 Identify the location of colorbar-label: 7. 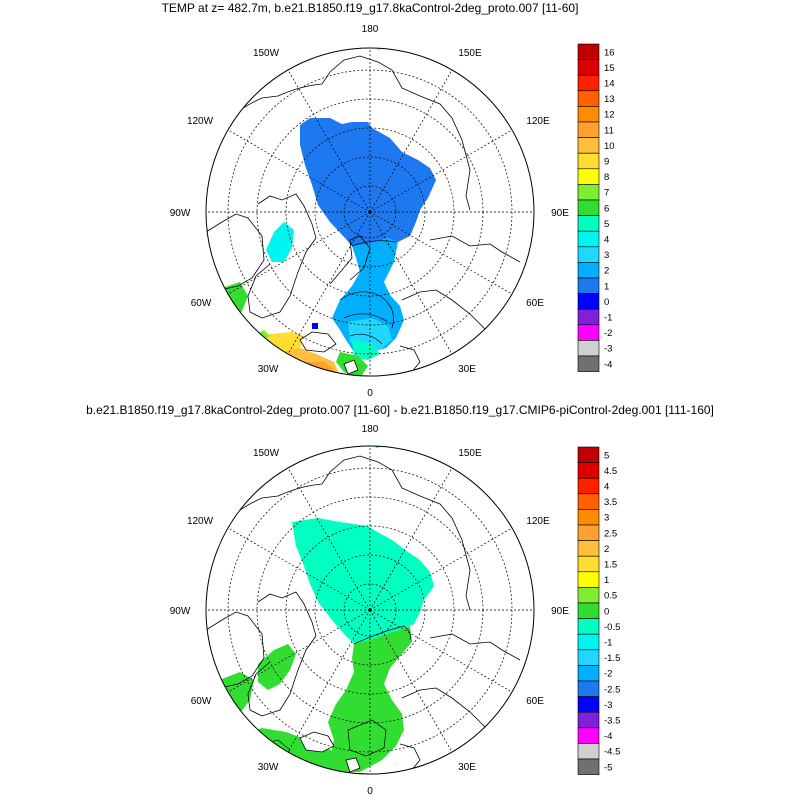
(606, 193).